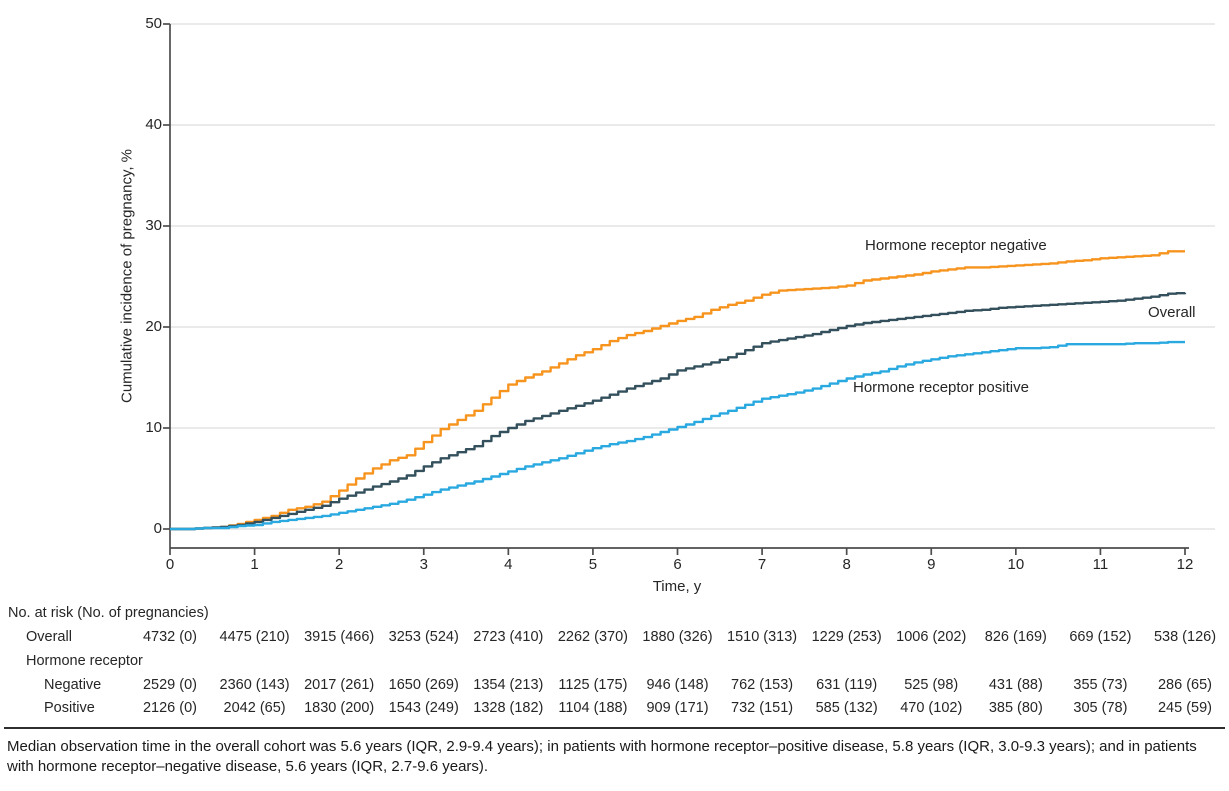  What do you see at coordinates (677, 685) in the screenshot?
I see `risk-cell: 946 (148)` at bounding box center [677, 685].